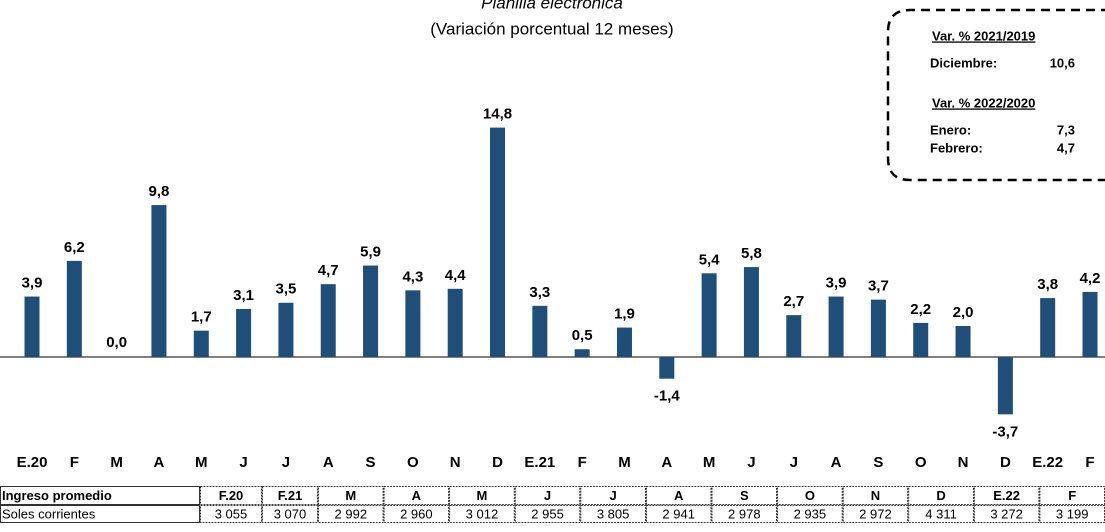  I want to click on table-header: A, so click(679, 495).